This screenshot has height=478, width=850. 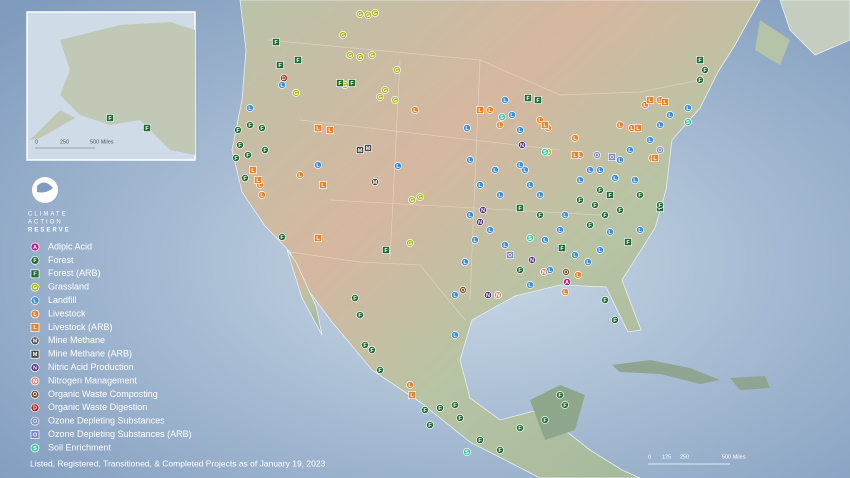 What do you see at coordinates (68, 287) in the screenshot?
I see `legend-label: Grassland` at bounding box center [68, 287].